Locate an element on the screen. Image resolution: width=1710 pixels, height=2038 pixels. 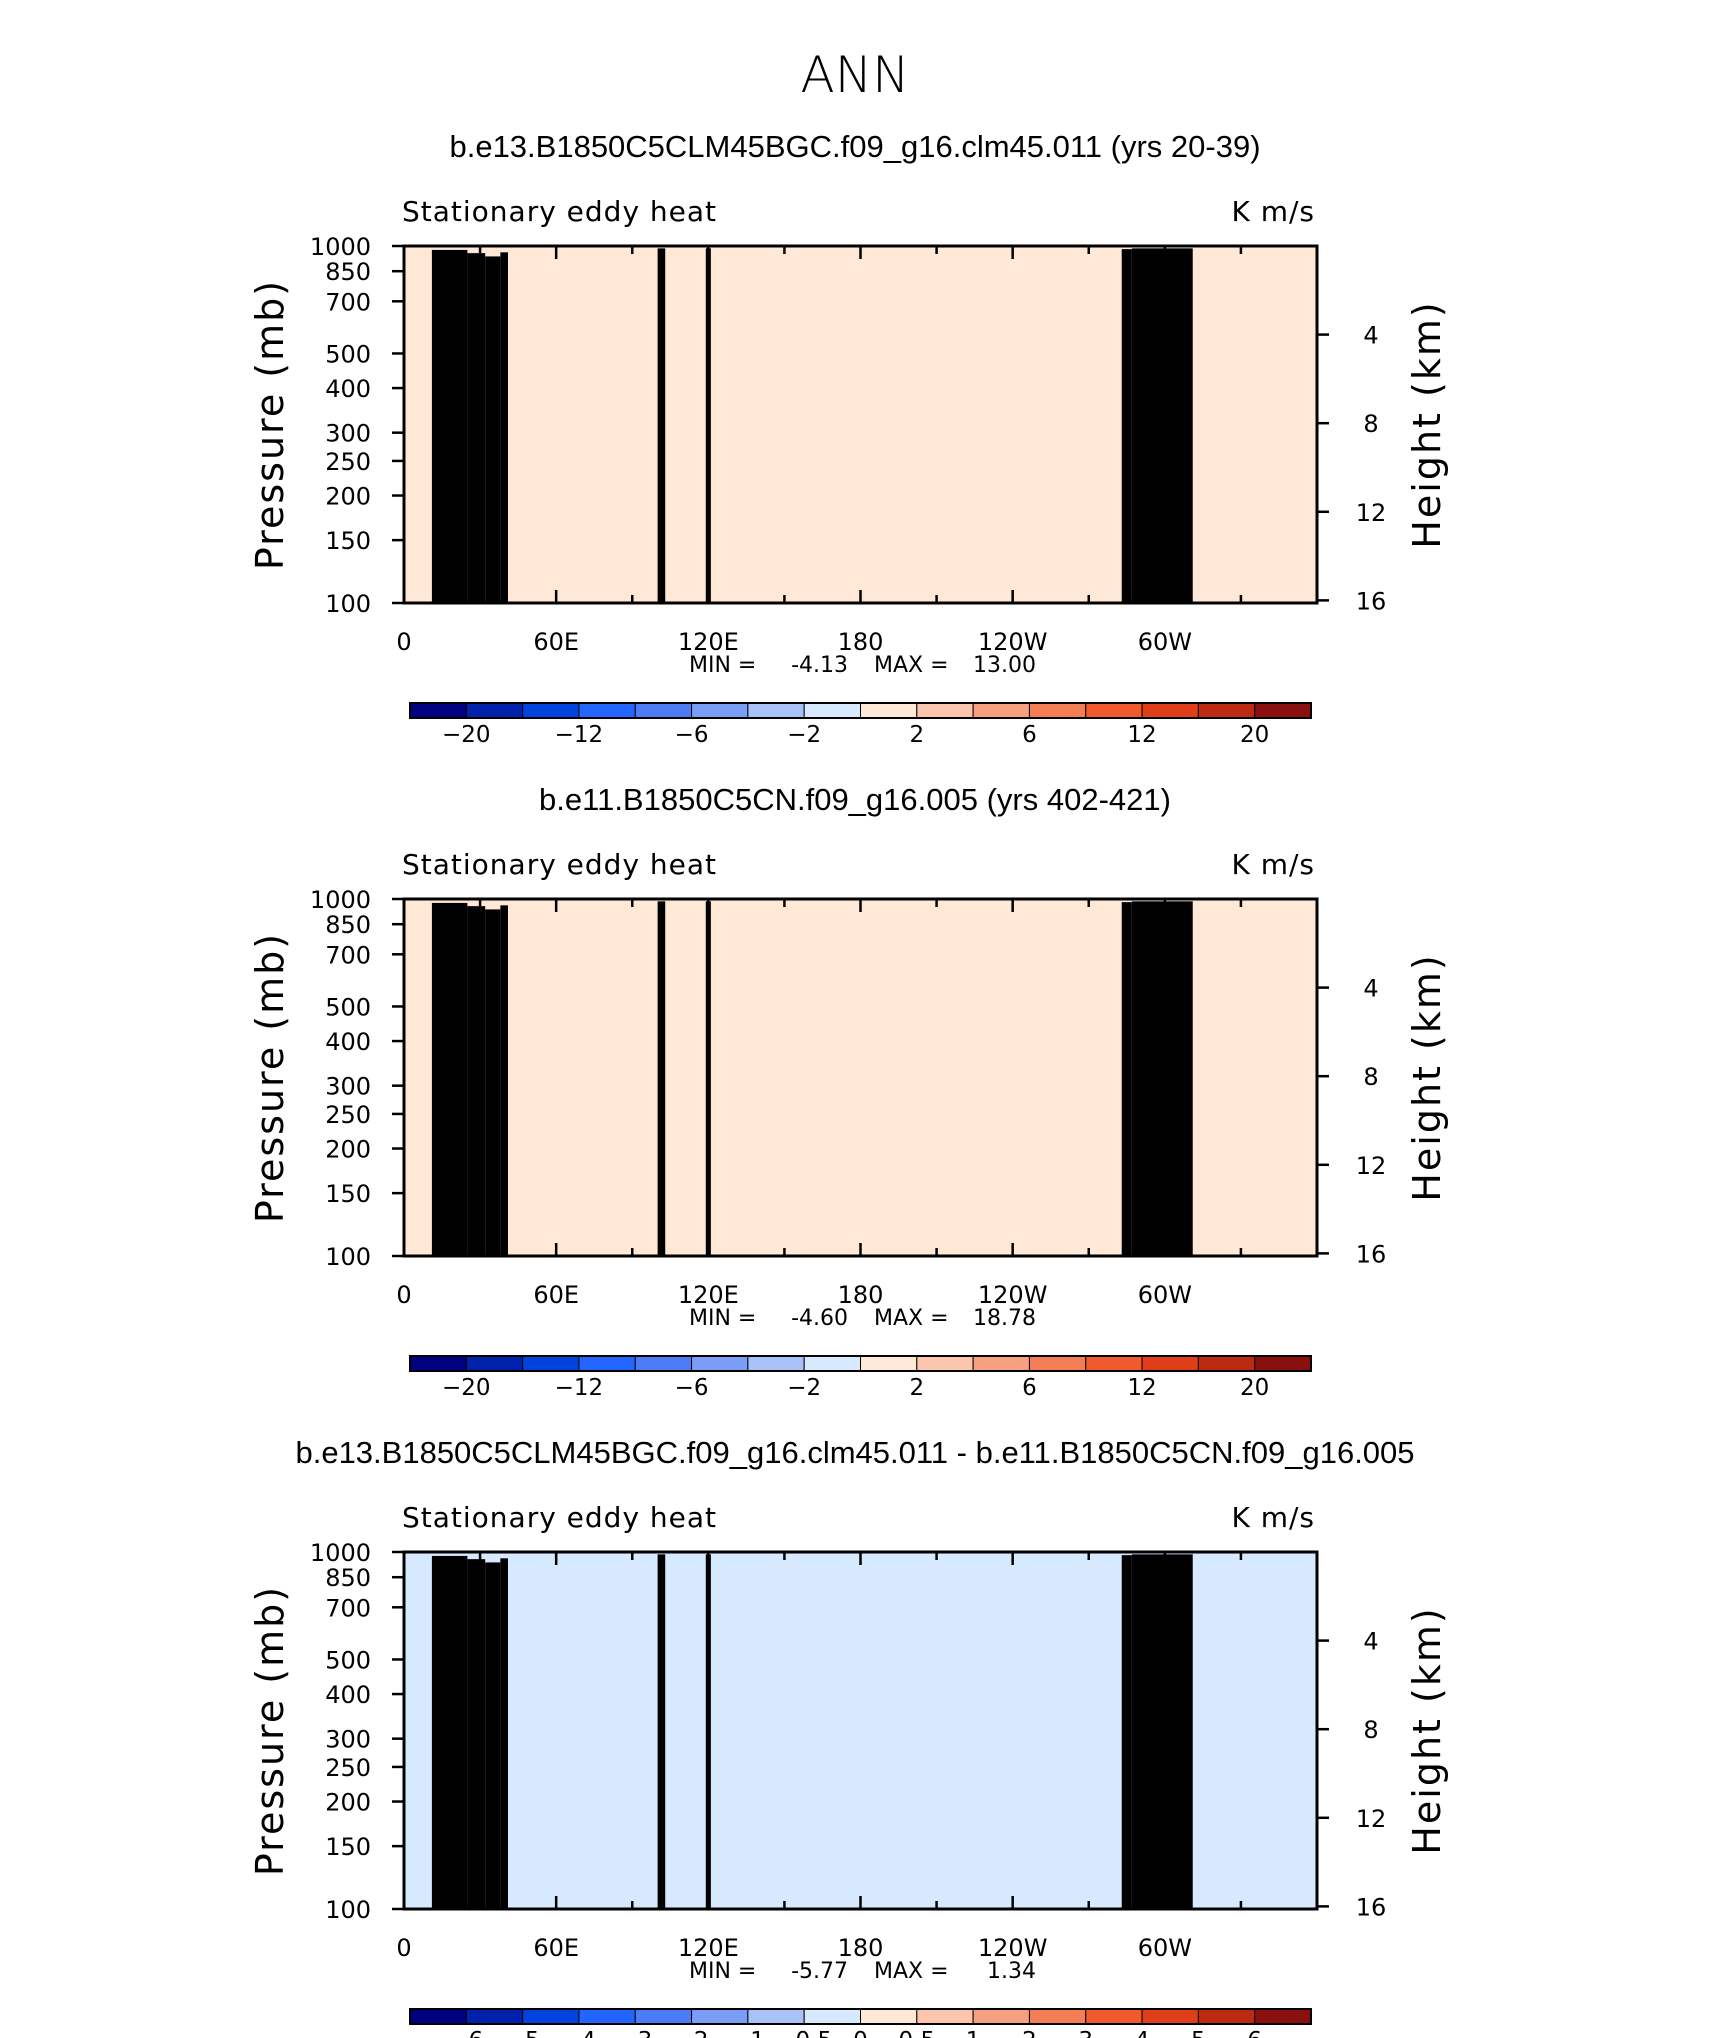
min-value: -5.77 is located at coordinates (819, 1971).